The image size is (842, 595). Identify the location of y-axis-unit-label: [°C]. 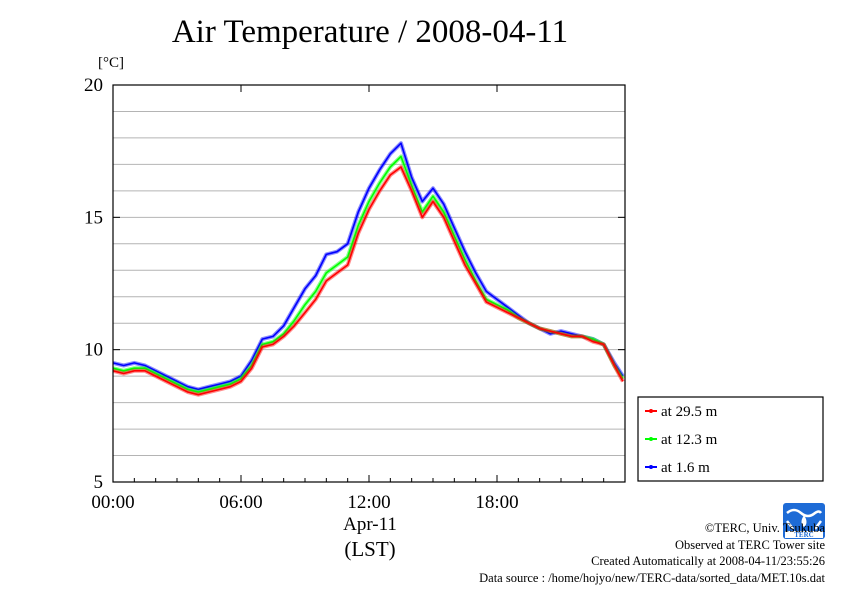
(111, 63).